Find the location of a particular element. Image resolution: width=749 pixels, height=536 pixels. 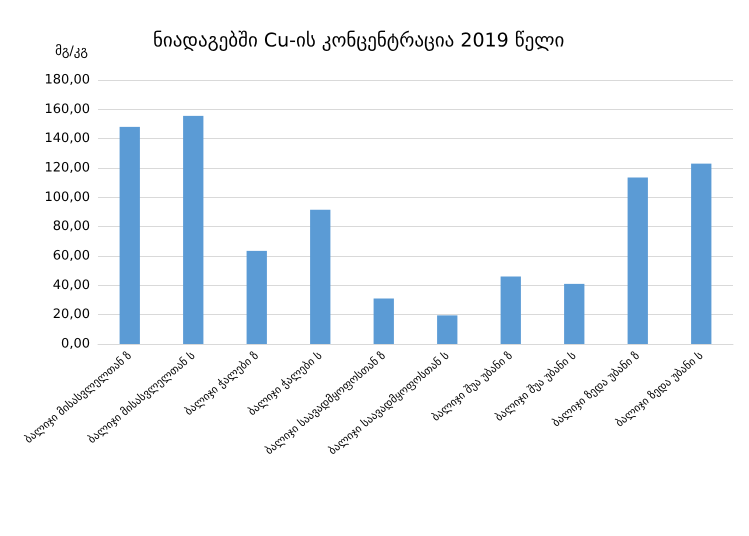

y-tick-label: 20,00 is located at coordinates (71, 314).